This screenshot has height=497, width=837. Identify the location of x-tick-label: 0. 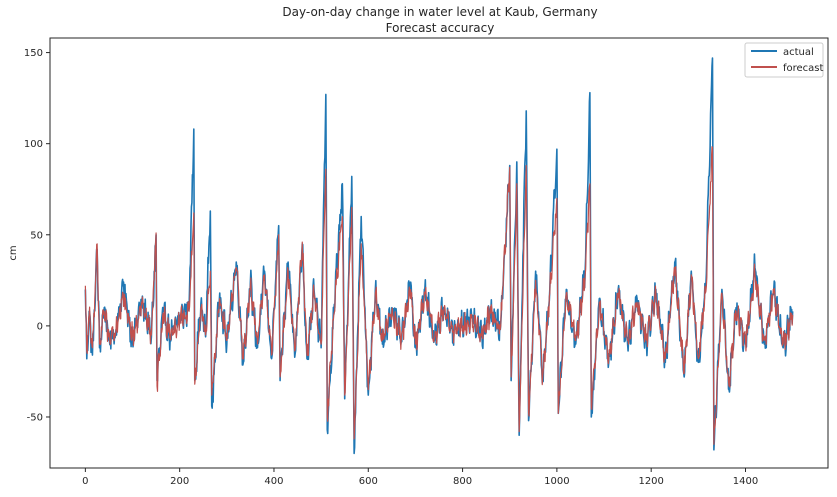
(85, 481).